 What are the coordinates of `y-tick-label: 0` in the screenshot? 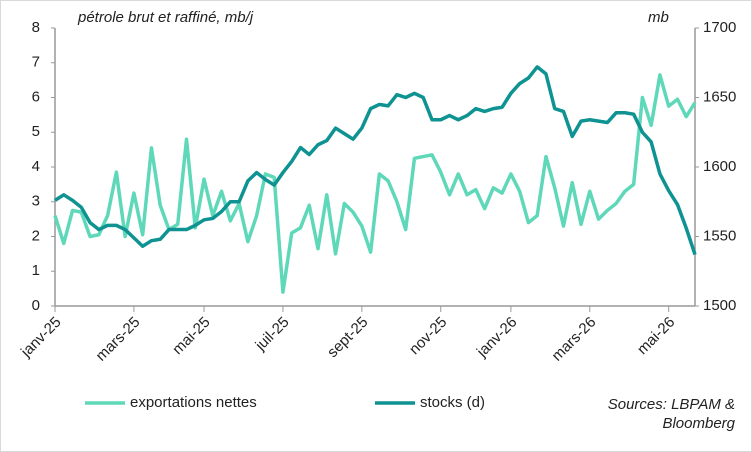 It's located at (36, 305).